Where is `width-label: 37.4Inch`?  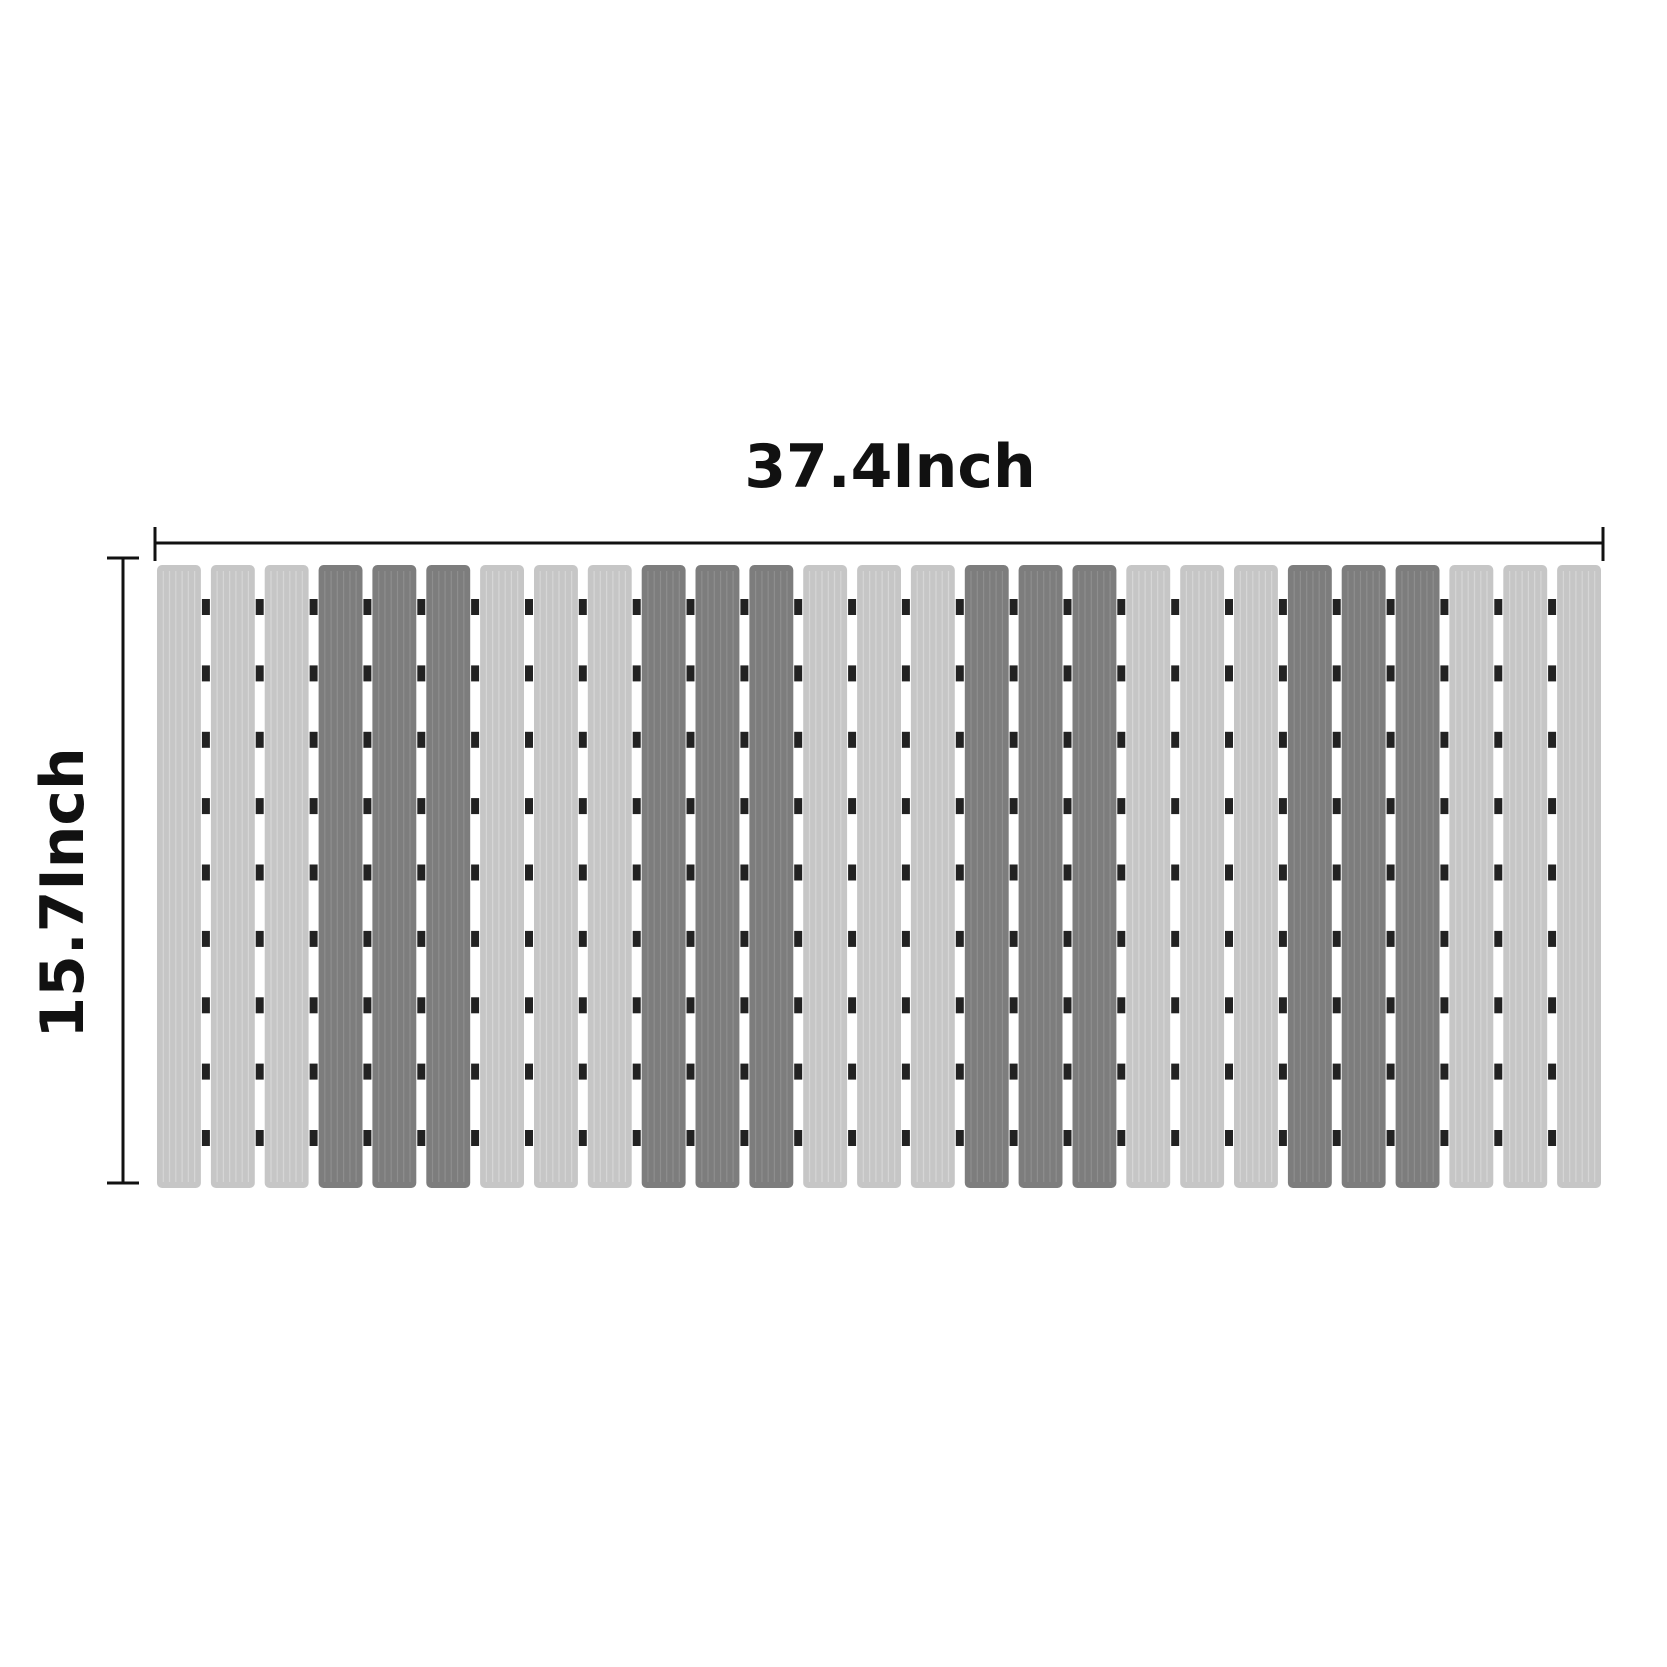
width-label: 37.4Inch is located at coordinates (889, 467).